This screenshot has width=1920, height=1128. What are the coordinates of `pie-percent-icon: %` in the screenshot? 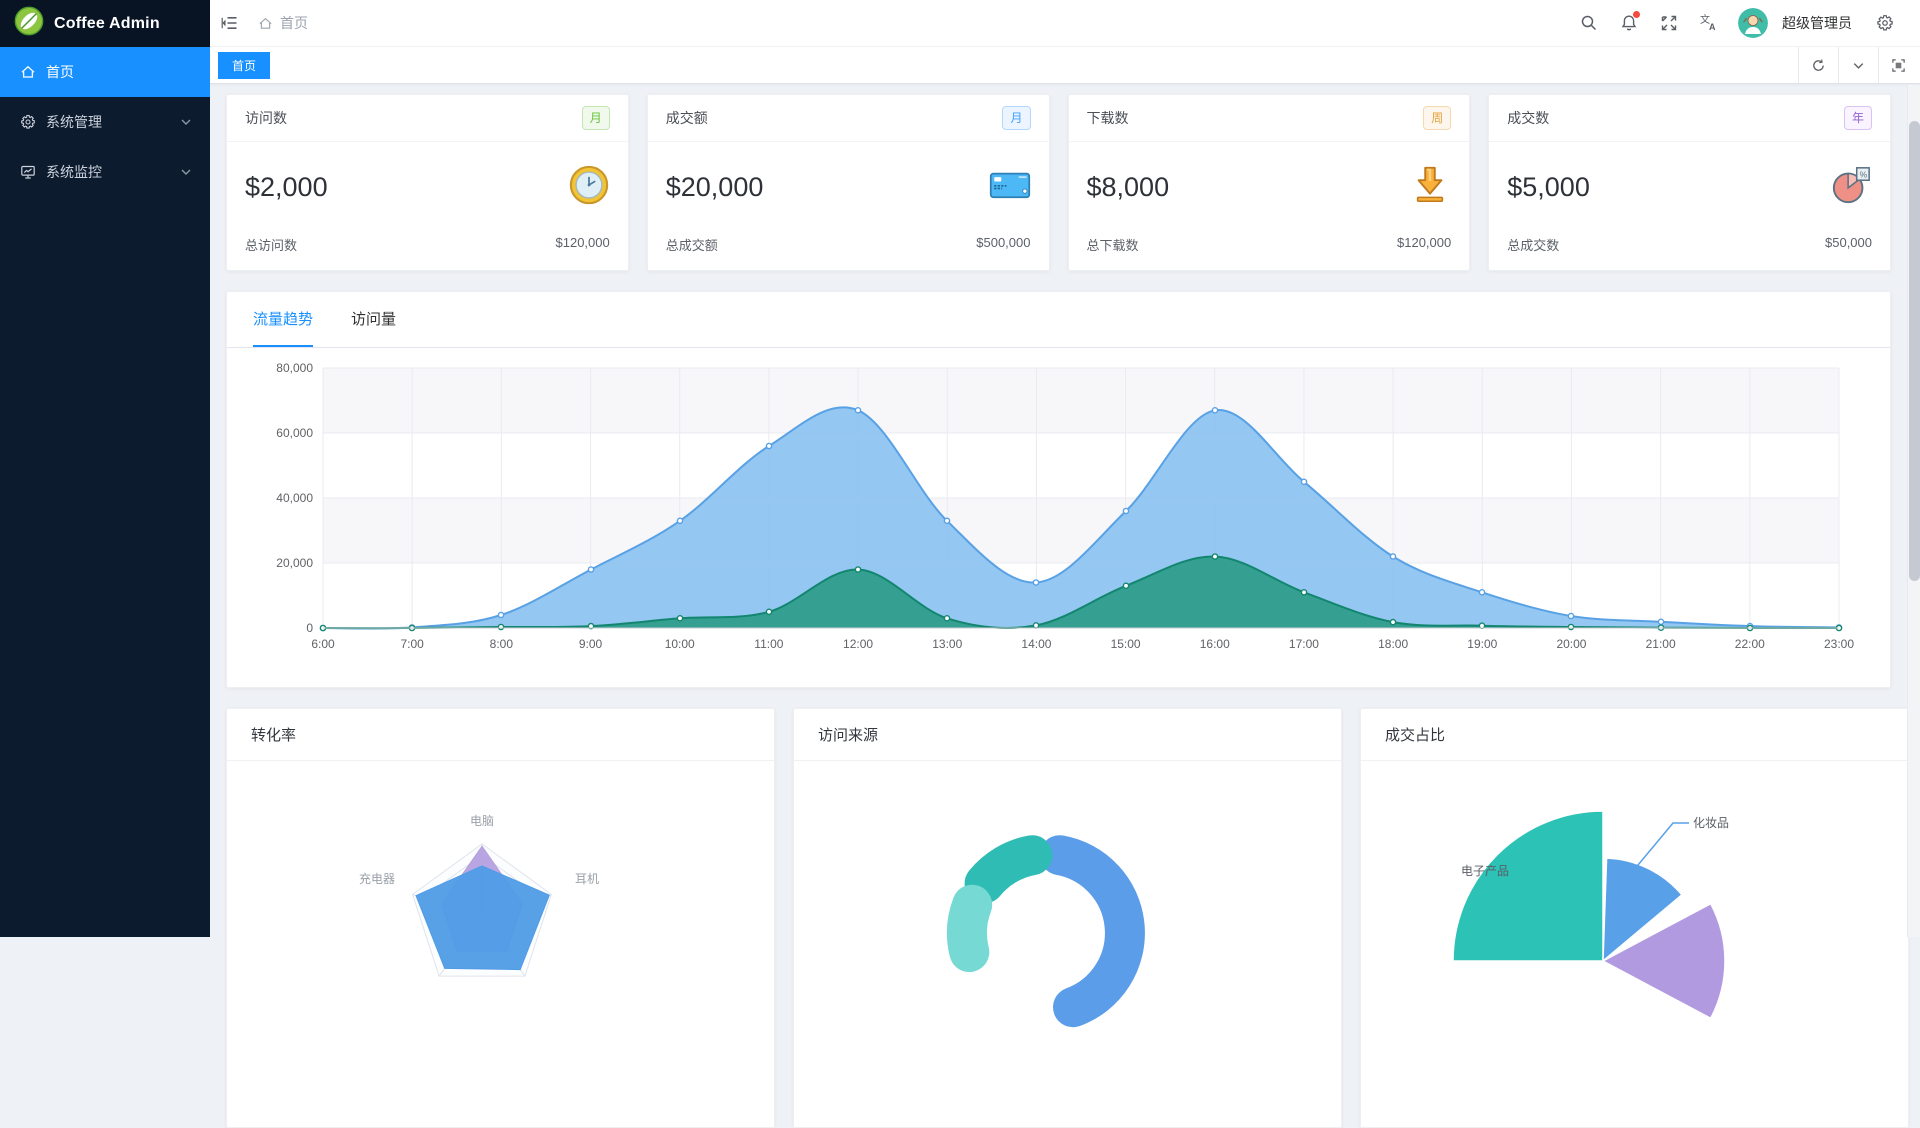 It's located at (1851, 187).